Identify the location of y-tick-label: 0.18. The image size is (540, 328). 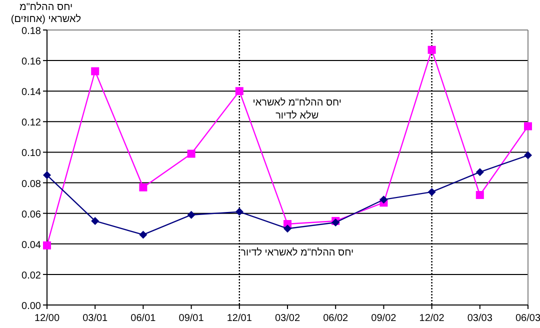
(32, 31).